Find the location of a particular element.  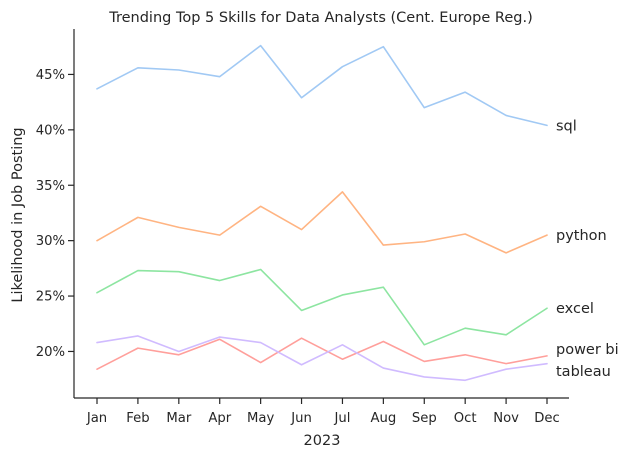

x-tick-label: Nov is located at coordinates (506, 418).